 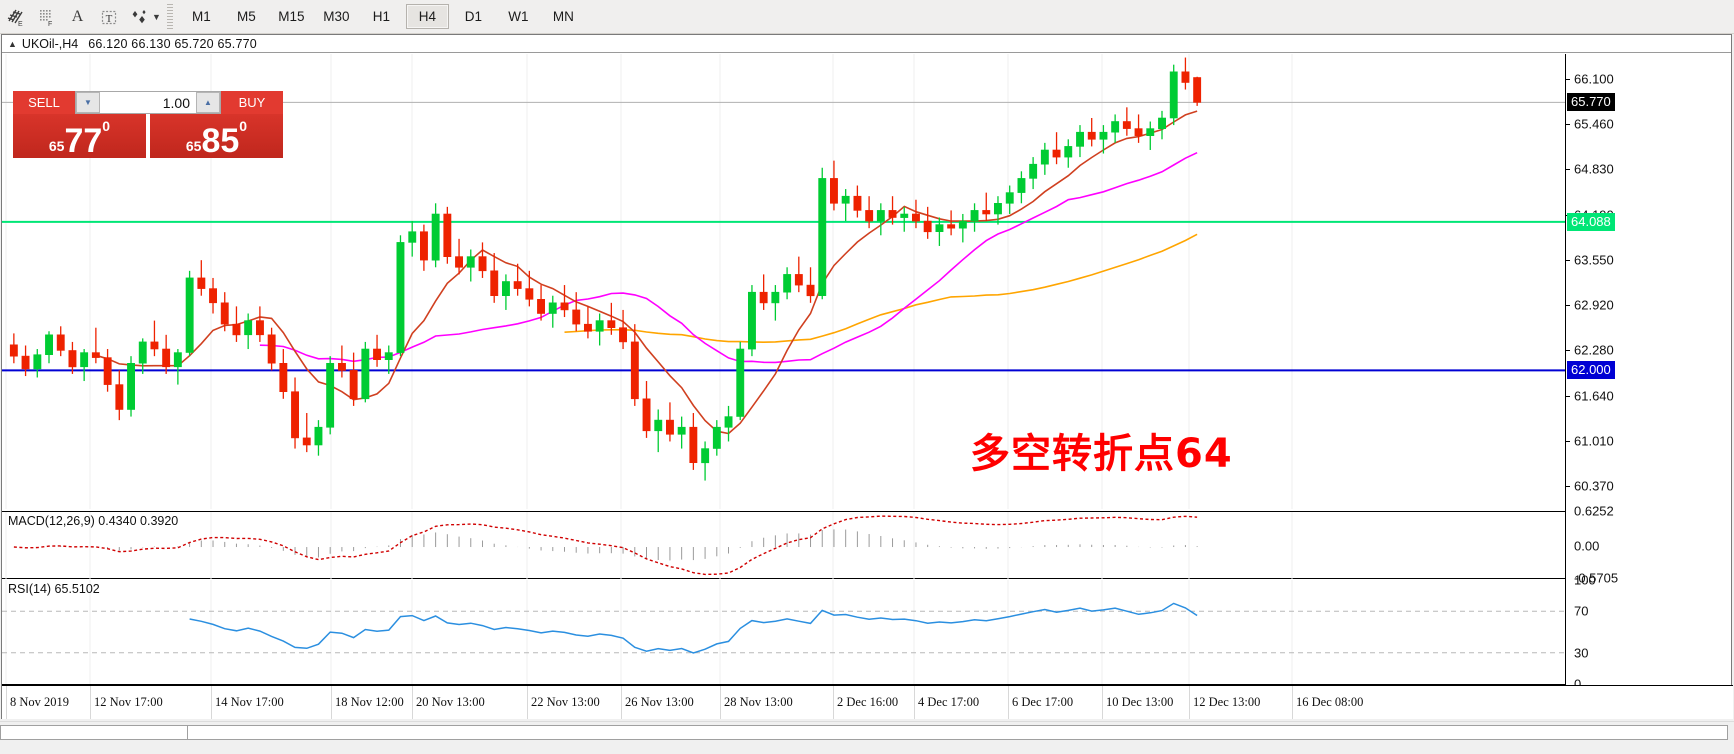 What do you see at coordinates (12, 43) in the screenshot?
I see `collapse-icon: ▲` at bounding box center [12, 43].